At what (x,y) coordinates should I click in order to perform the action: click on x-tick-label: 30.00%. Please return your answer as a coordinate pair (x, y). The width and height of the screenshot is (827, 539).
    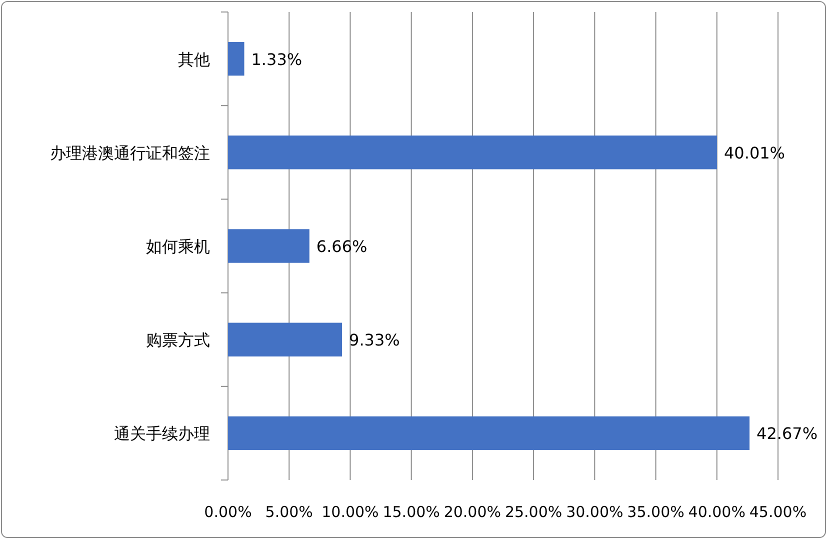
    Looking at the image, I should click on (595, 512).